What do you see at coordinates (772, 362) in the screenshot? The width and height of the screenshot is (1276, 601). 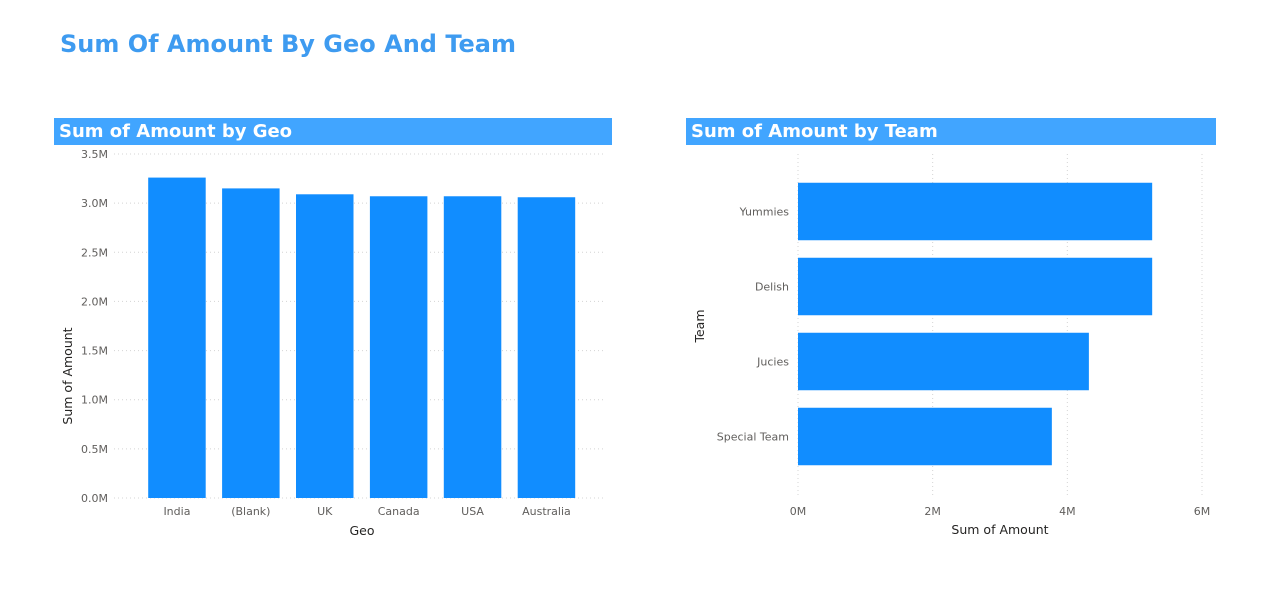 I see `team-y-tick-label: Jucies` at bounding box center [772, 362].